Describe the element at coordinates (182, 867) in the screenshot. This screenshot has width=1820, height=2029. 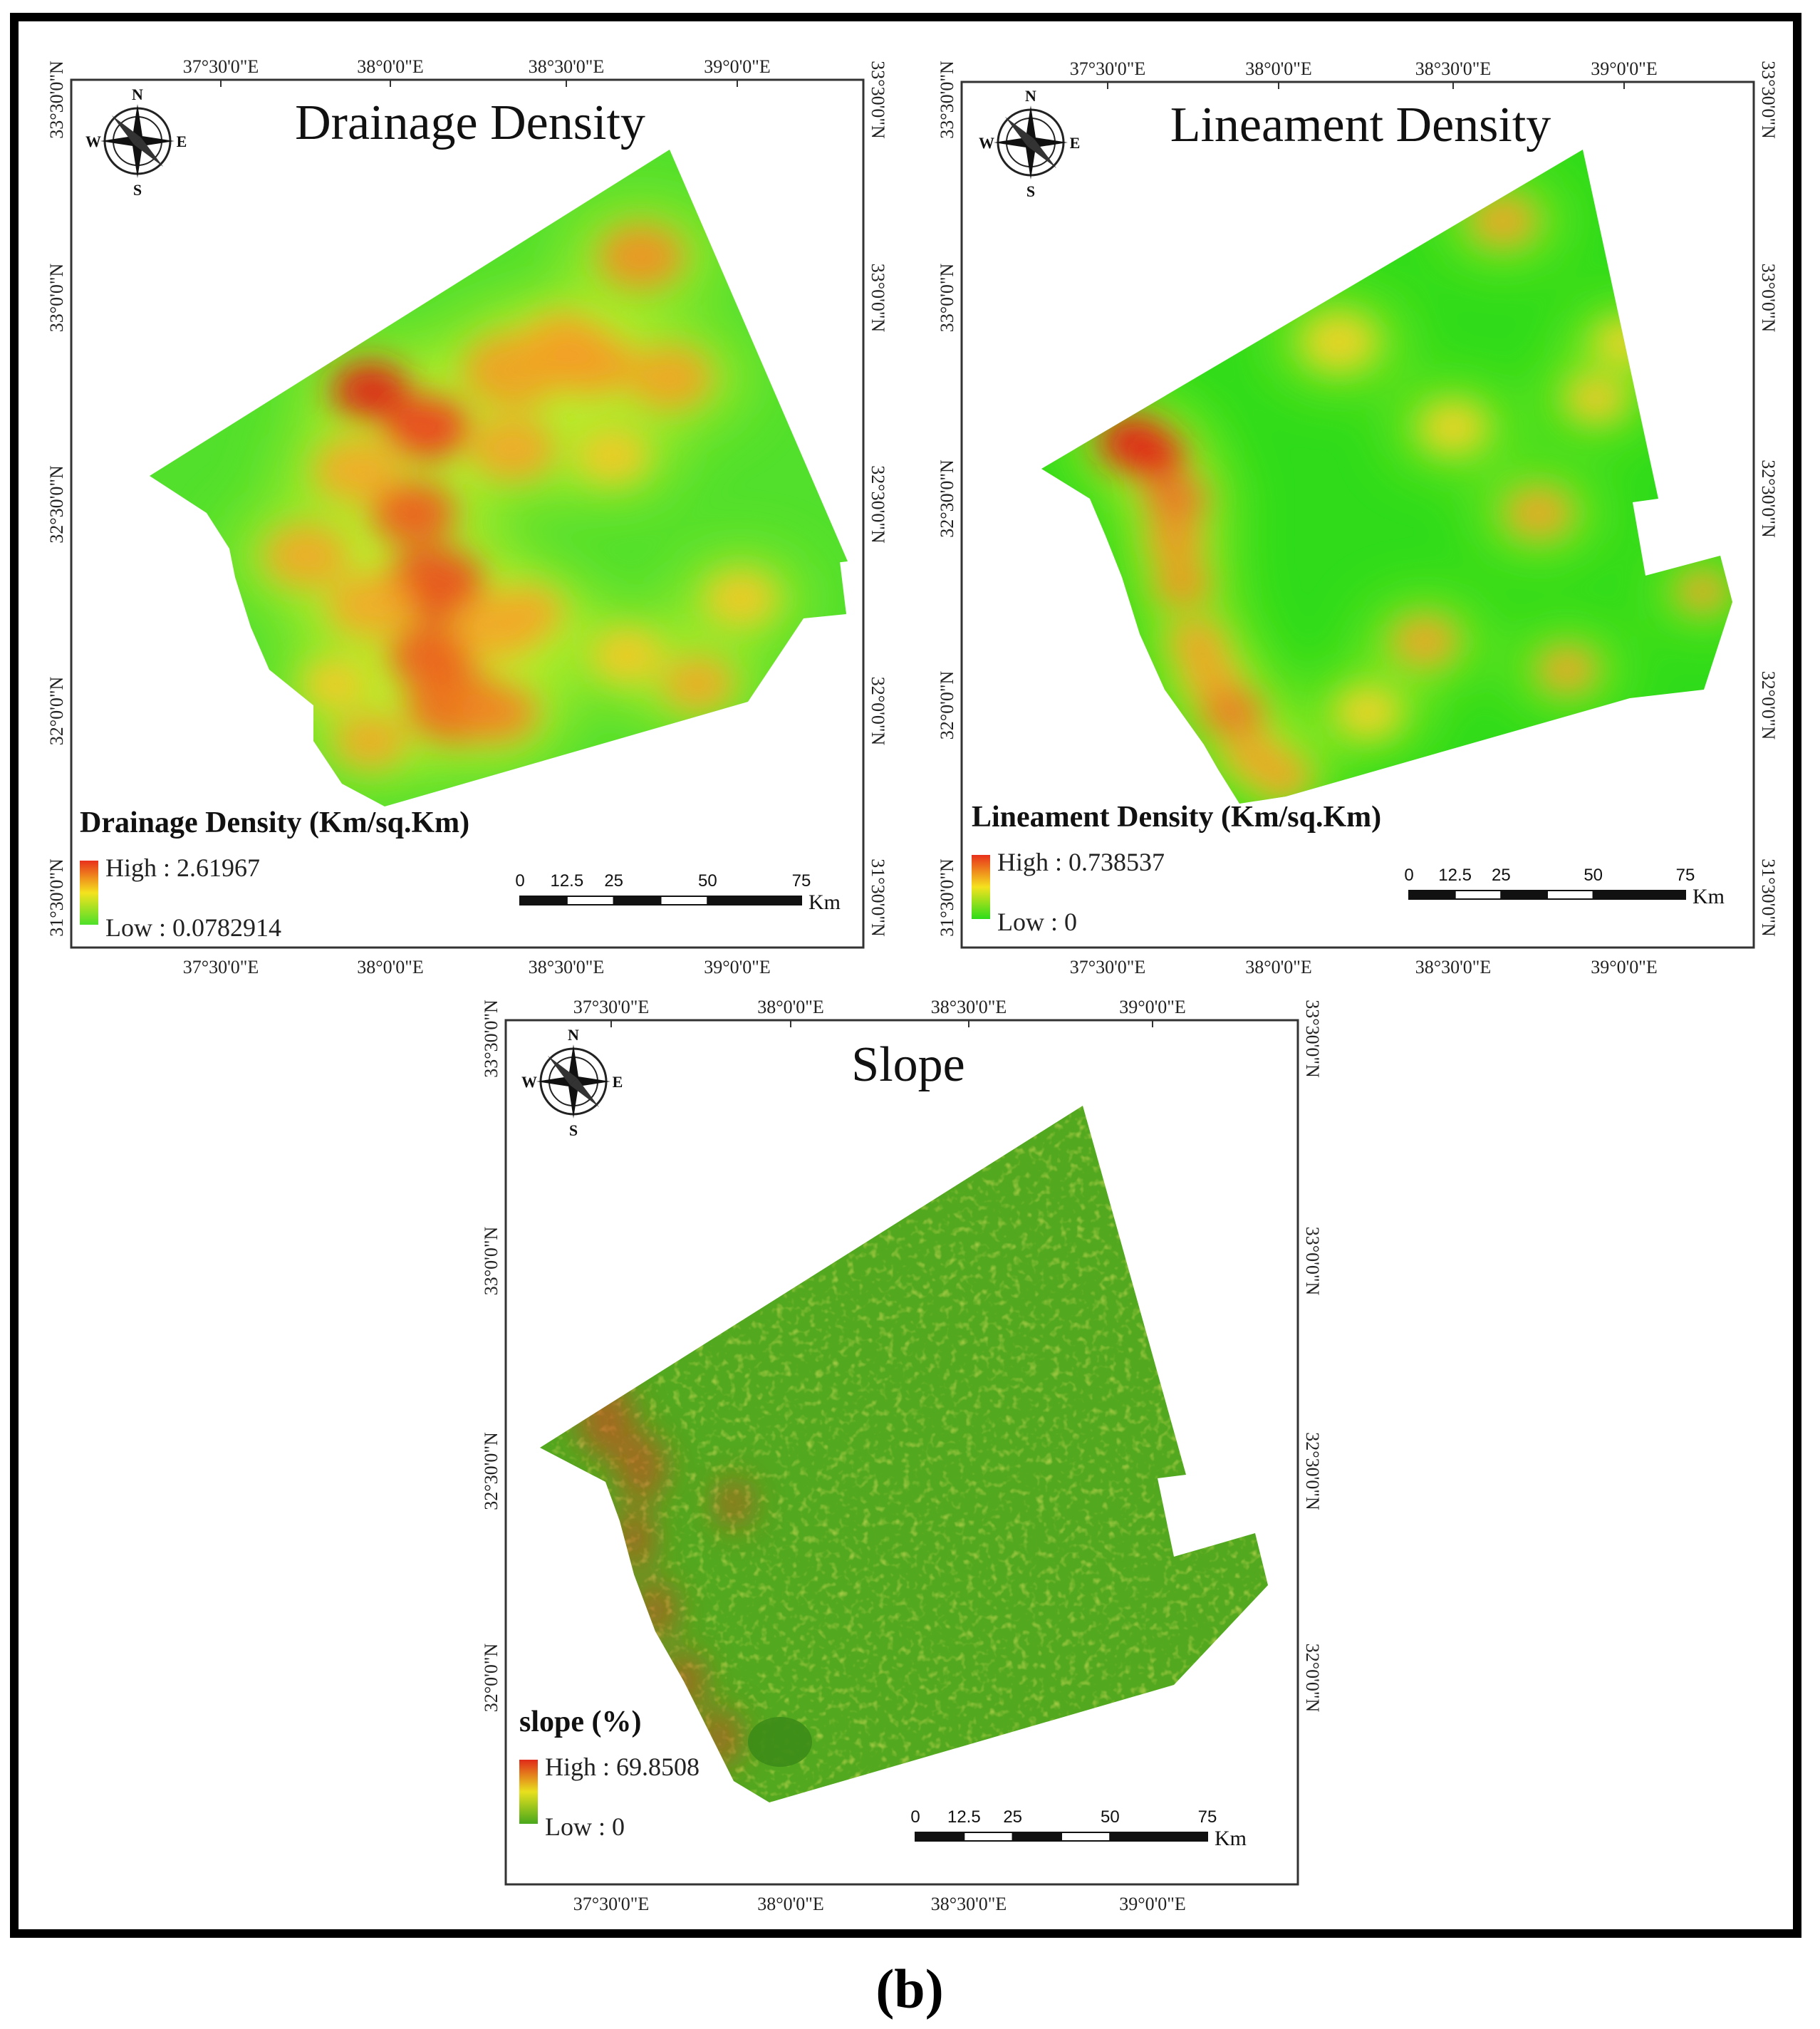
I see `legend-high: High : 2.61967` at that location.